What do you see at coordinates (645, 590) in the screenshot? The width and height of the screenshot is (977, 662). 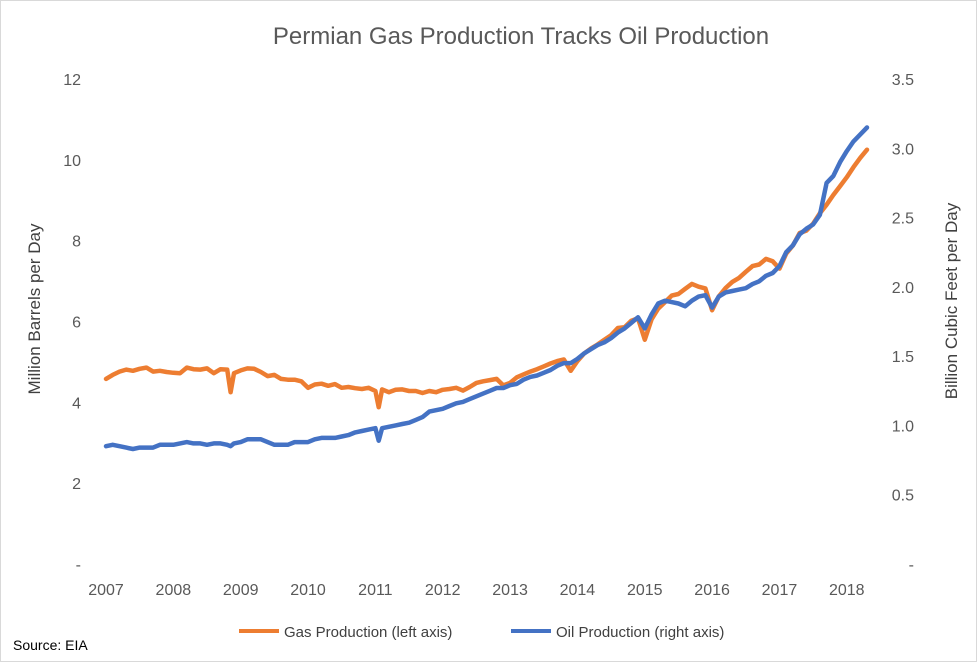 I see `x-tick-label: 2015` at bounding box center [645, 590].